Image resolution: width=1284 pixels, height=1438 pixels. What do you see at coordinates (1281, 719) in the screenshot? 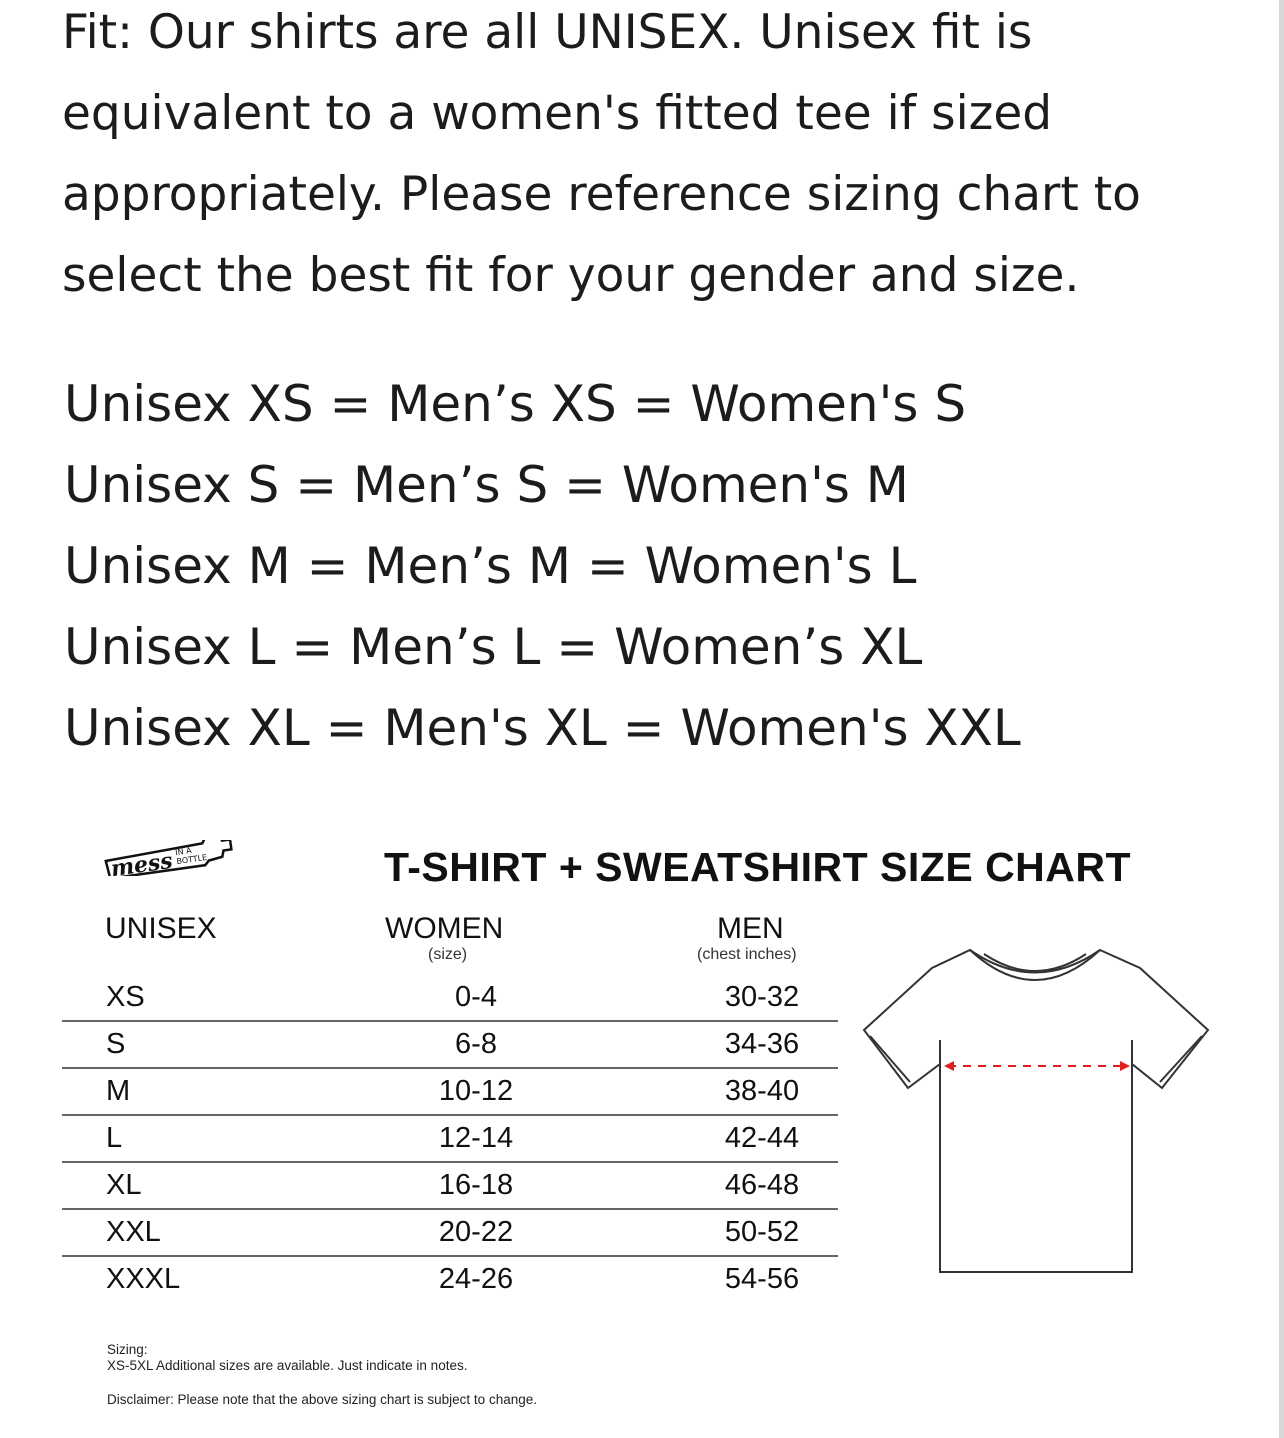
I see `scrollbar-edge` at bounding box center [1281, 719].